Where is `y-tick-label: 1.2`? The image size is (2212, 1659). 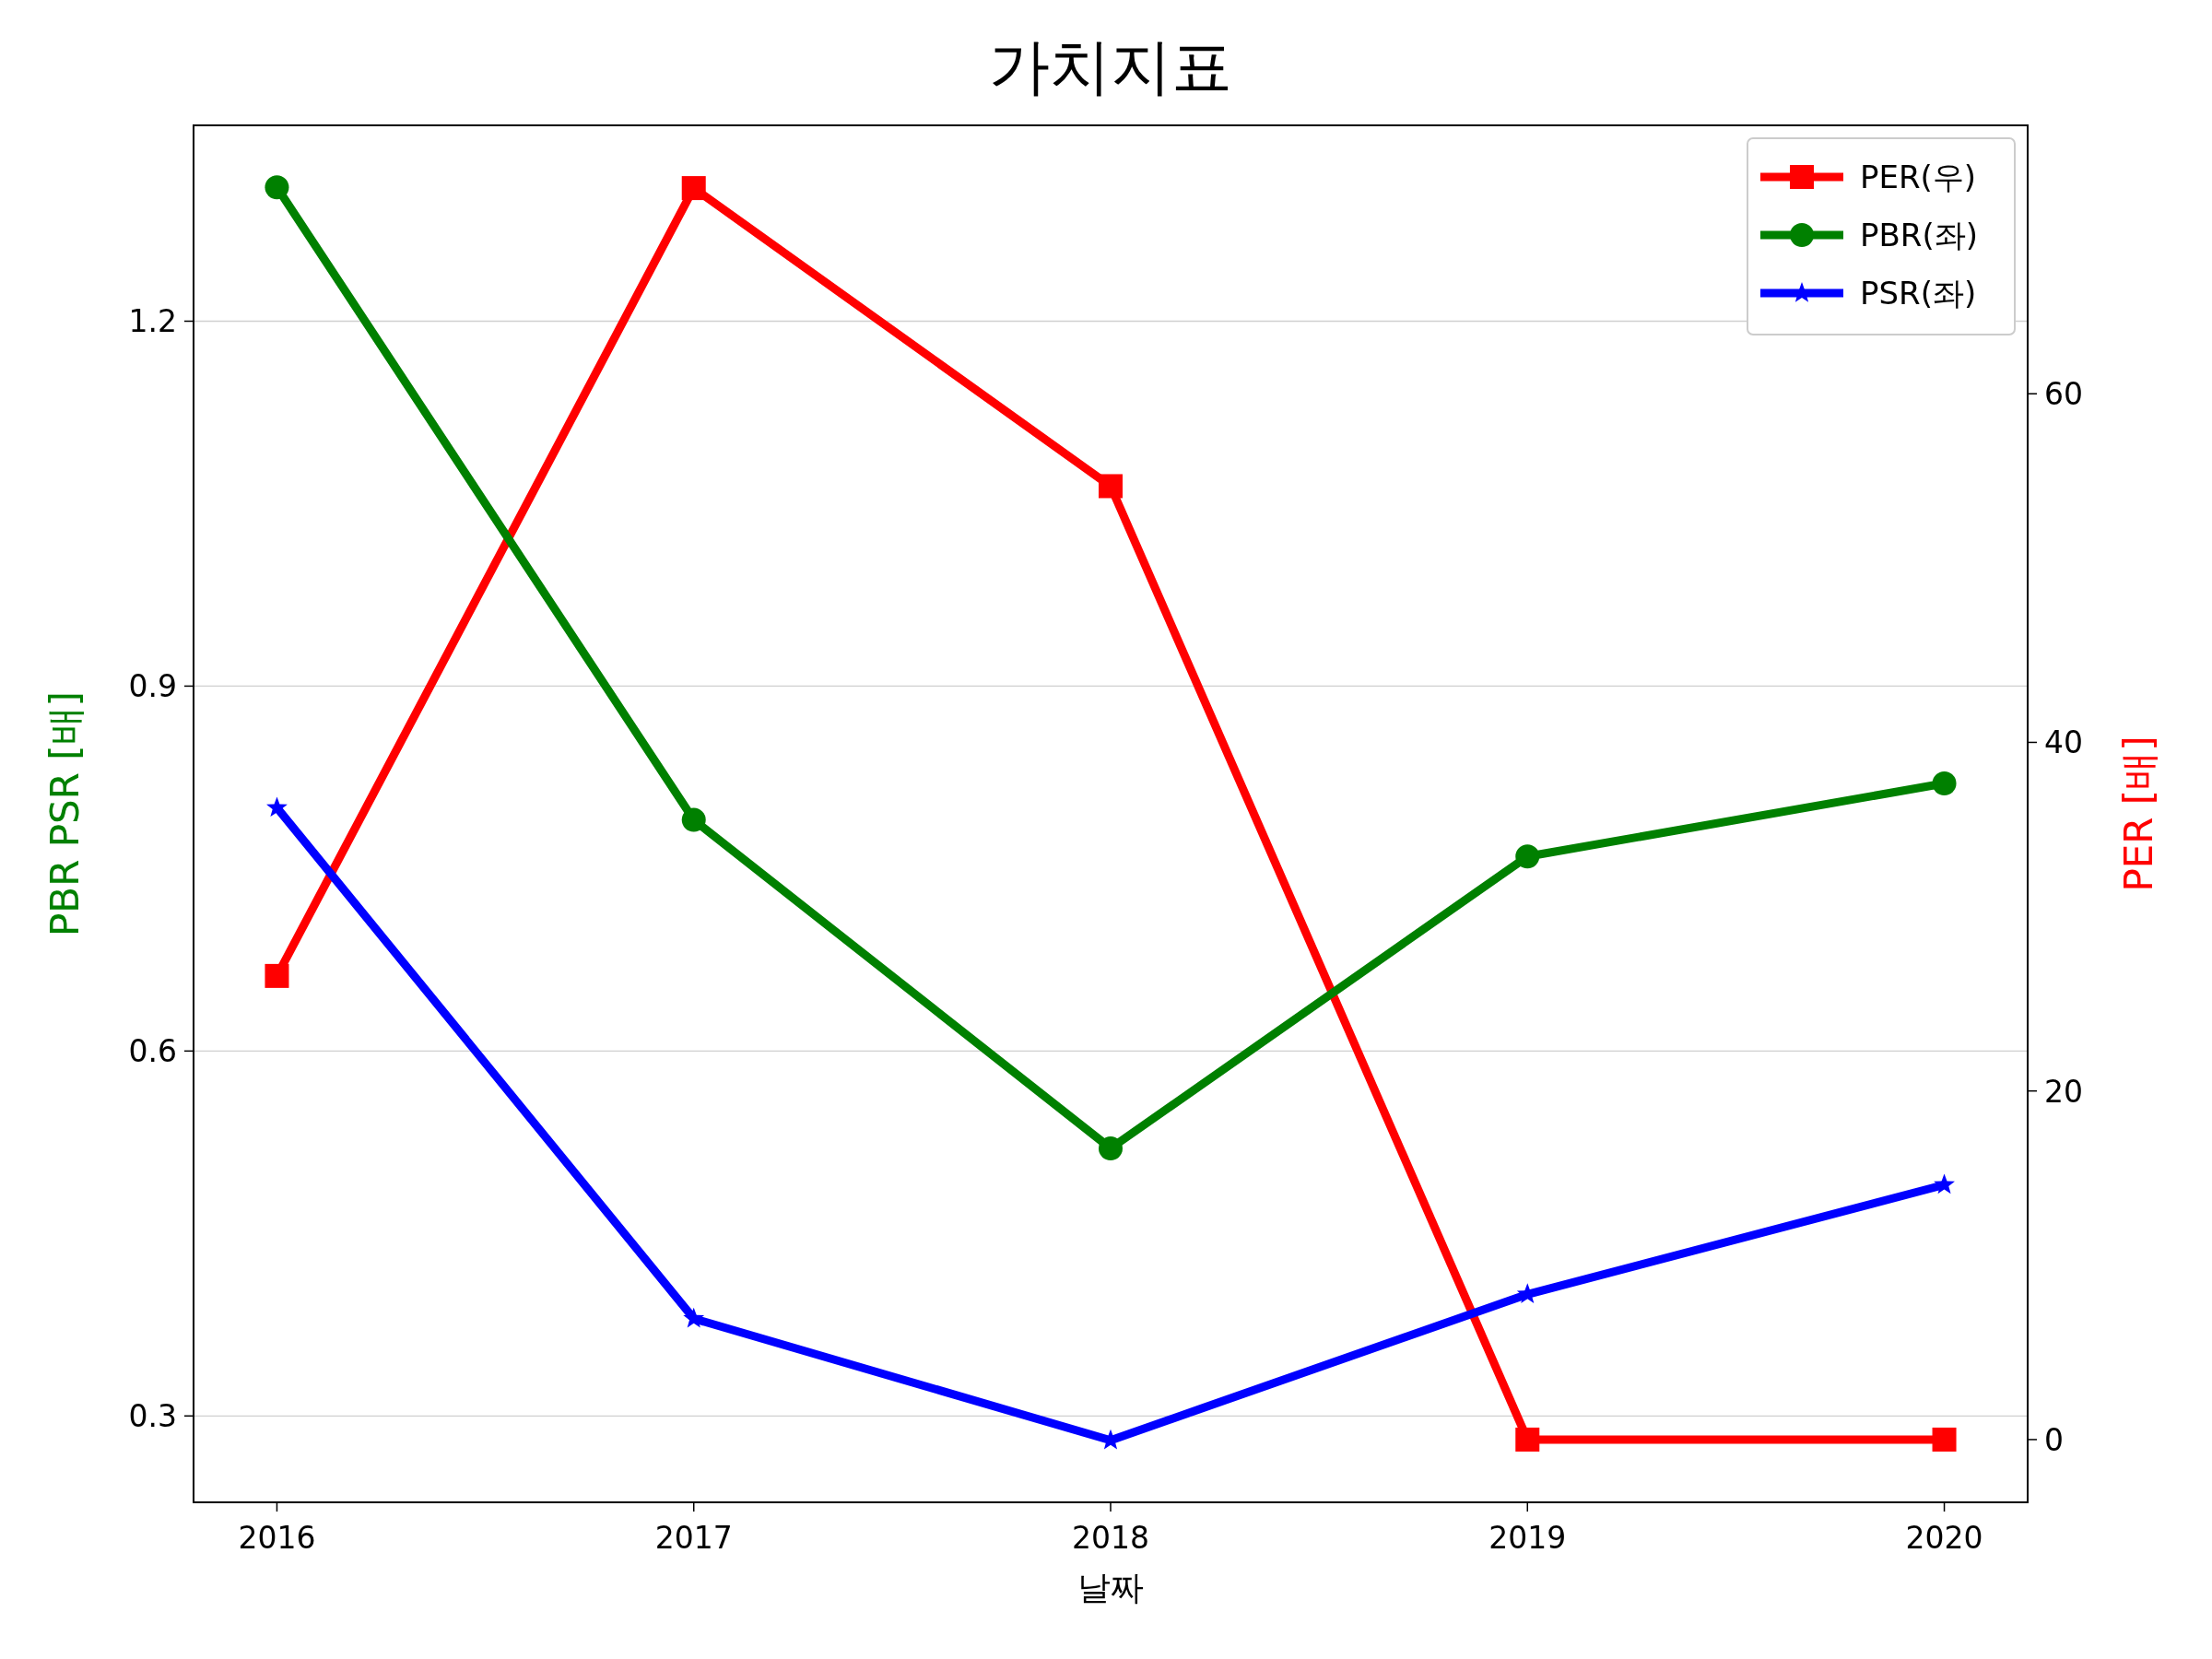
y-tick-label: 1.2 is located at coordinates (152, 321).